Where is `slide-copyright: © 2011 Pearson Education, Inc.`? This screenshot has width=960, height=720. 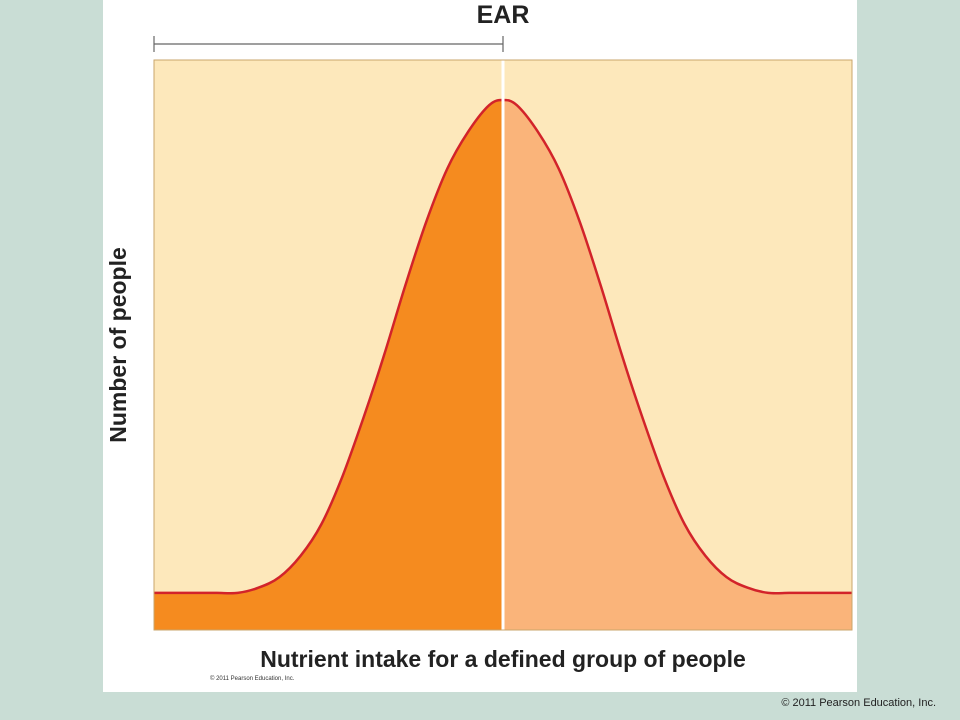
slide-copyright: © 2011 Pearson Education, Inc. is located at coordinates (858, 703).